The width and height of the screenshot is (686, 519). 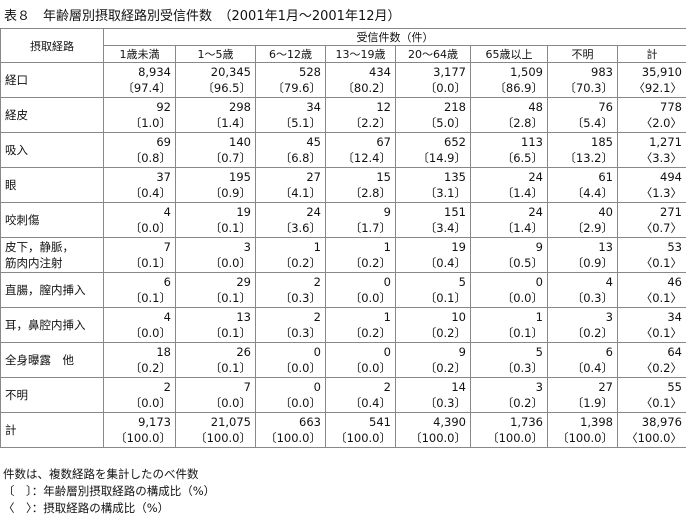 I want to click on cell: 13 〔0.9〕, so click(x=582, y=255).